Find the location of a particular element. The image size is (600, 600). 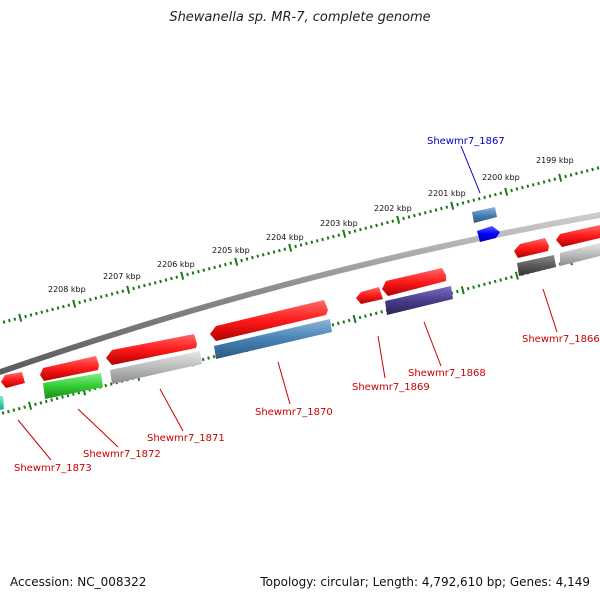

tick-label-2201: 2201 kbp is located at coordinates (447, 193).